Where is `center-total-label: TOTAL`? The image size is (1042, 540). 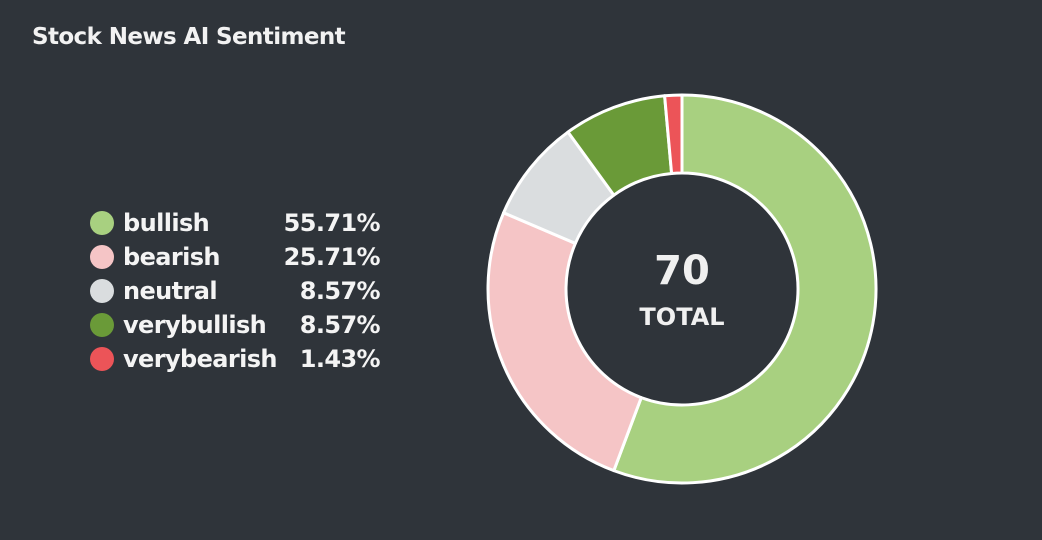 center-total-label: TOTAL is located at coordinates (681, 317).